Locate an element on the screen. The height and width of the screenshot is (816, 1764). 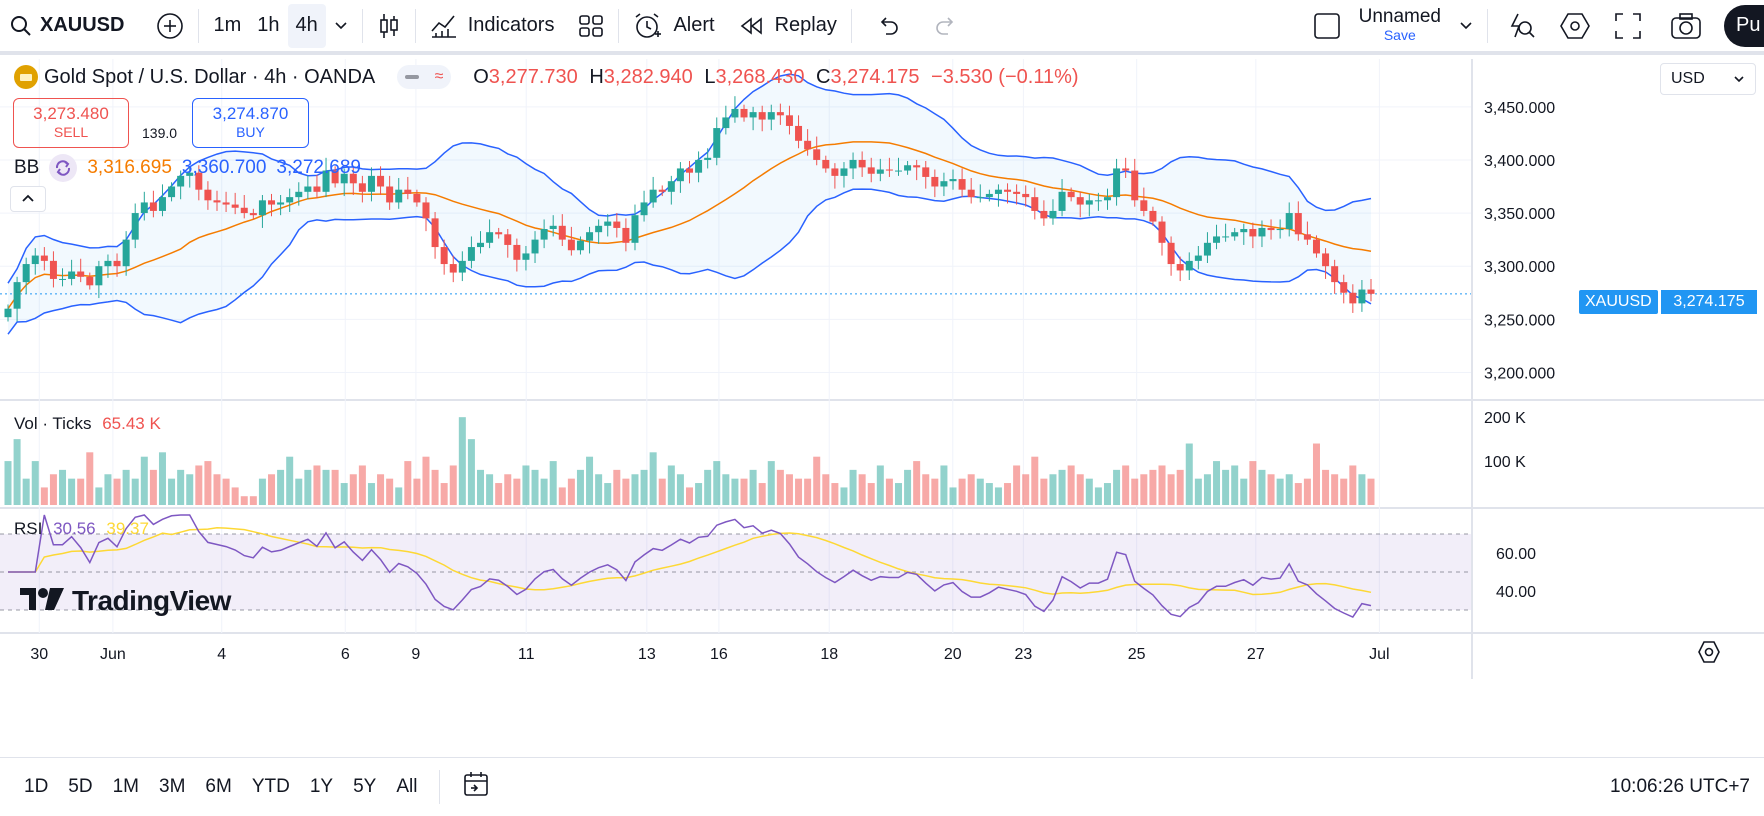
redo-button is located at coordinates (946, 26).